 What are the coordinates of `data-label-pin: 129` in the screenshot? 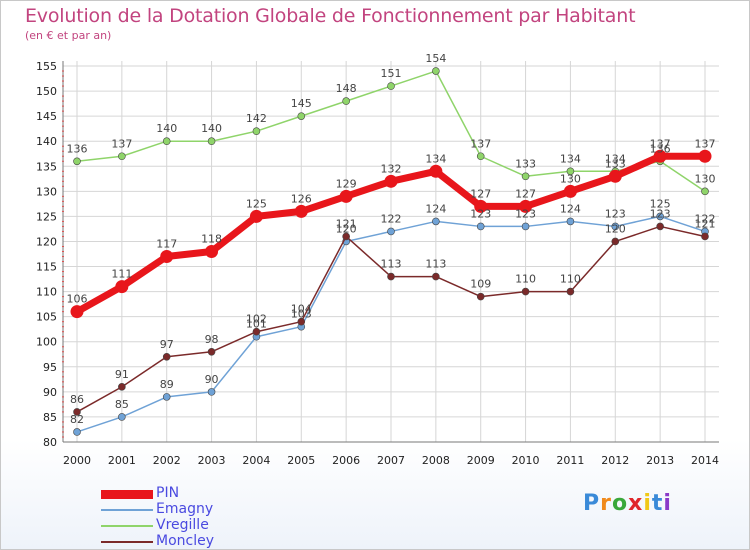 It's located at (346, 183).